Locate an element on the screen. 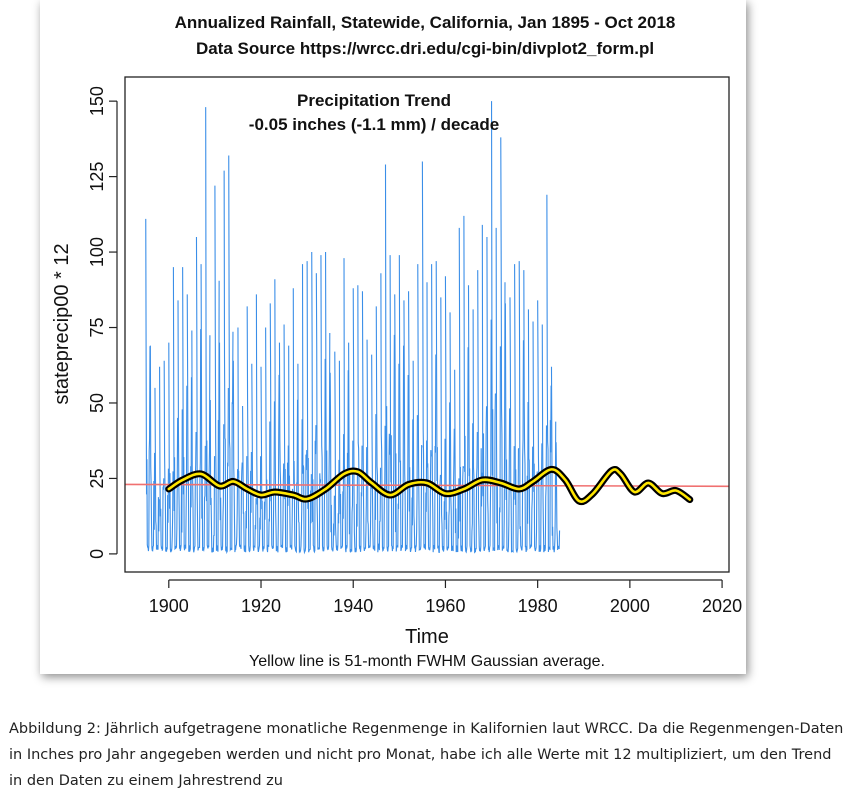  rainfall-year-1918 is located at coordinates (254, 457).